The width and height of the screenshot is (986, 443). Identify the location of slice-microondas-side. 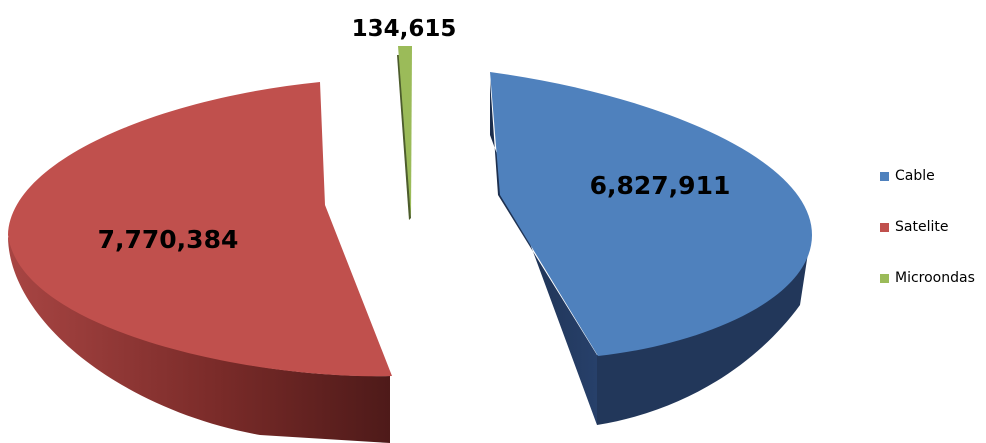
(404, 137).